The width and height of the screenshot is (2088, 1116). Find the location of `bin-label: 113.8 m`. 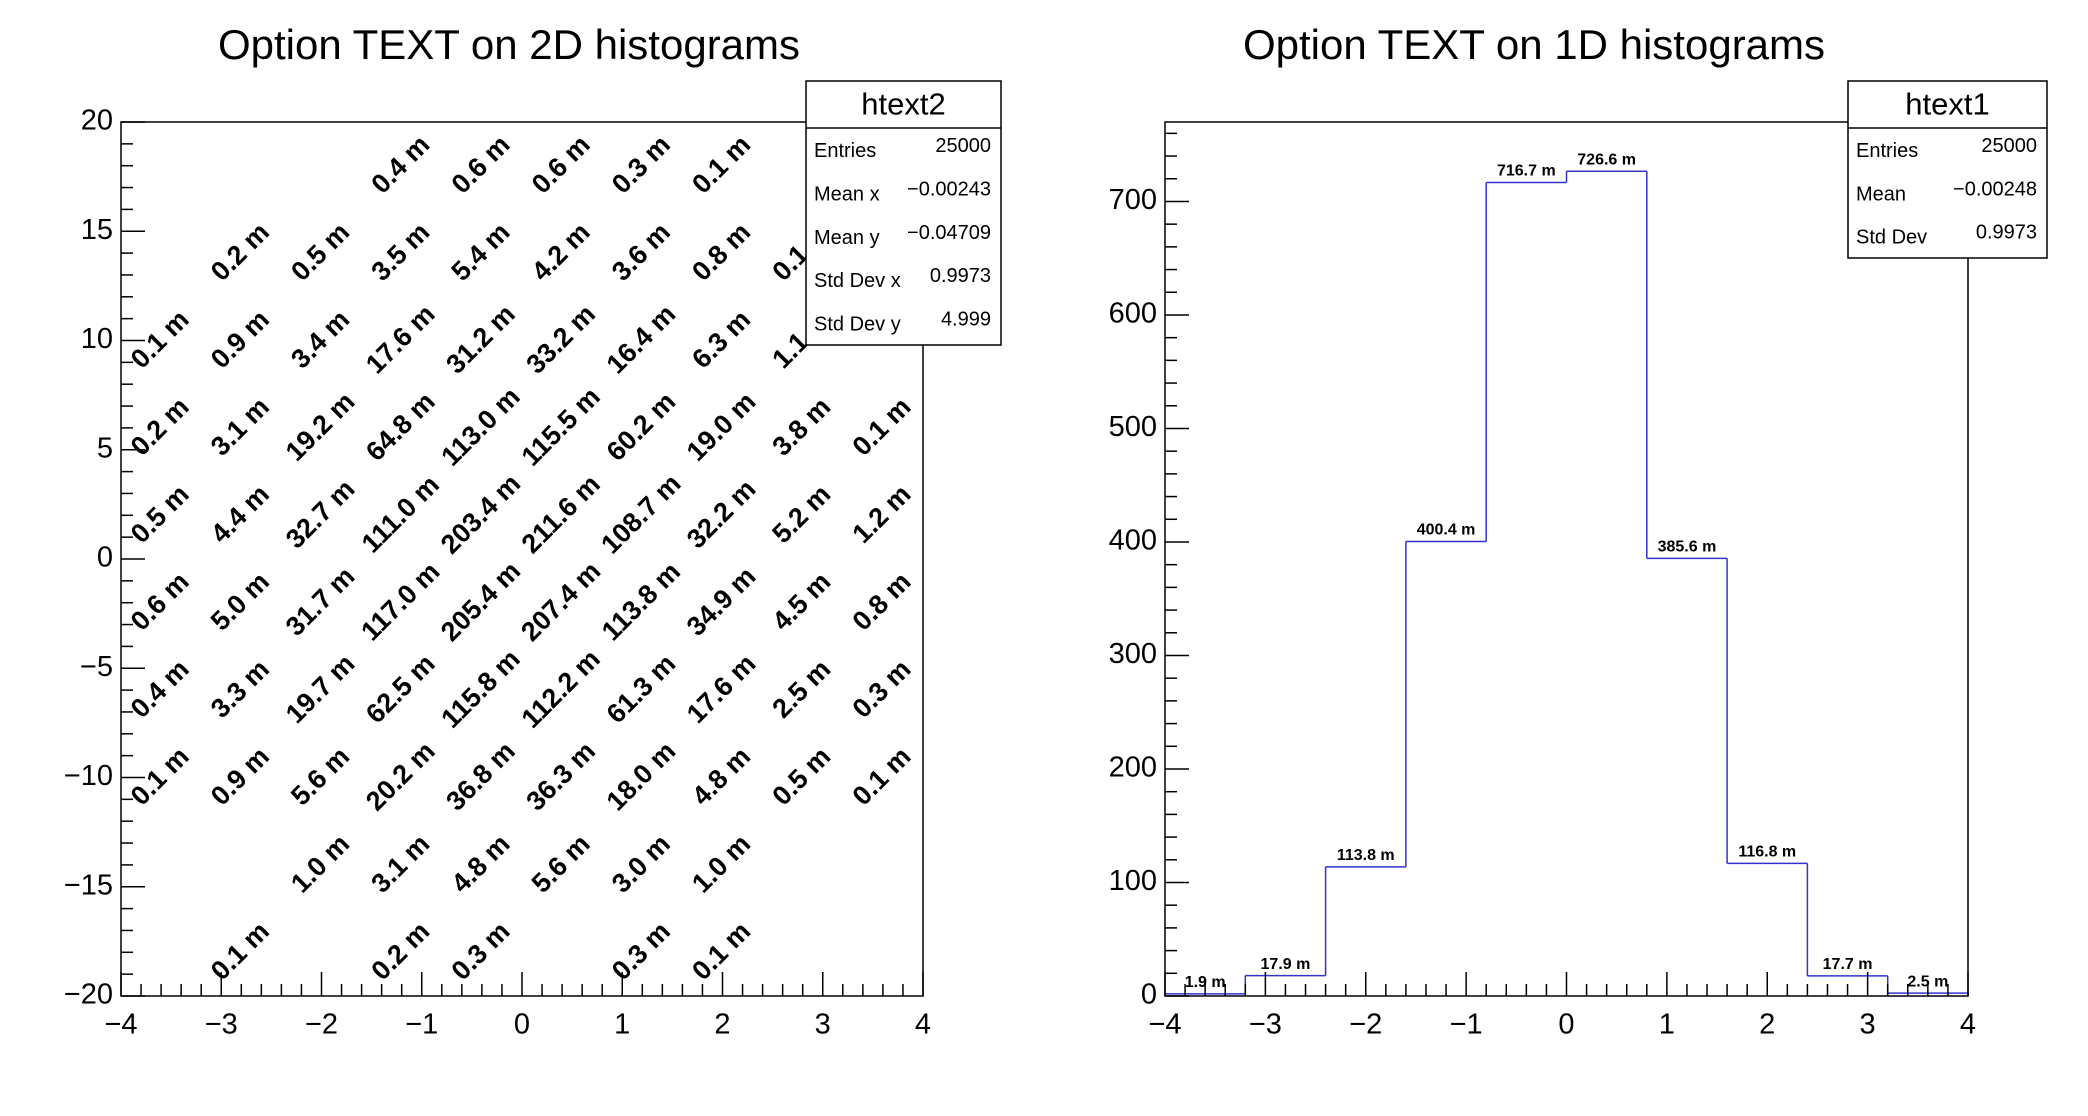

bin-label: 113.8 m is located at coordinates (1366, 855).